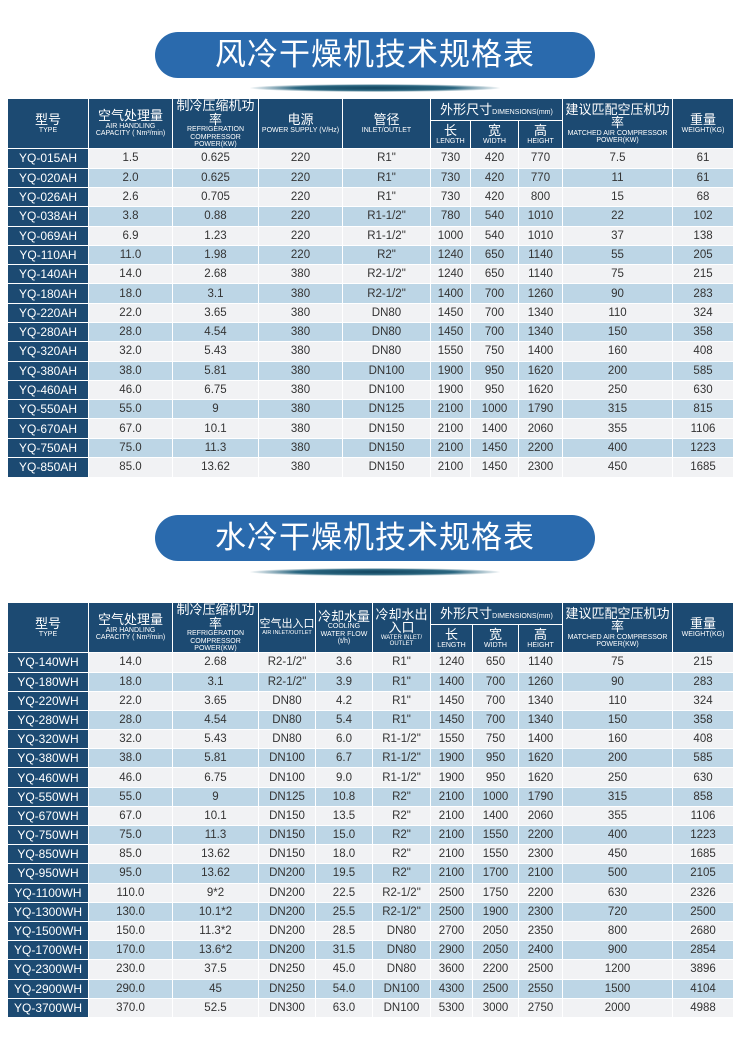 Image resolution: width=750 pixels, height=1052 pixels. What do you see at coordinates (703, 627) in the screenshot?
I see `header-weight: 重量 WEIGHT(KG)` at bounding box center [703, 627].